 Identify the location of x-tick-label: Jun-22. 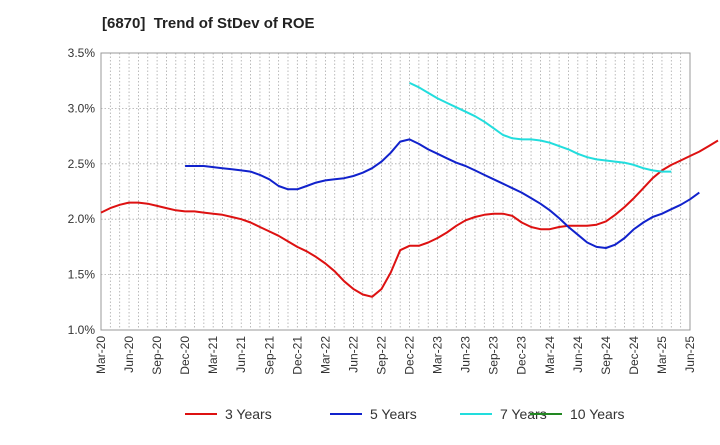
(353, 354).